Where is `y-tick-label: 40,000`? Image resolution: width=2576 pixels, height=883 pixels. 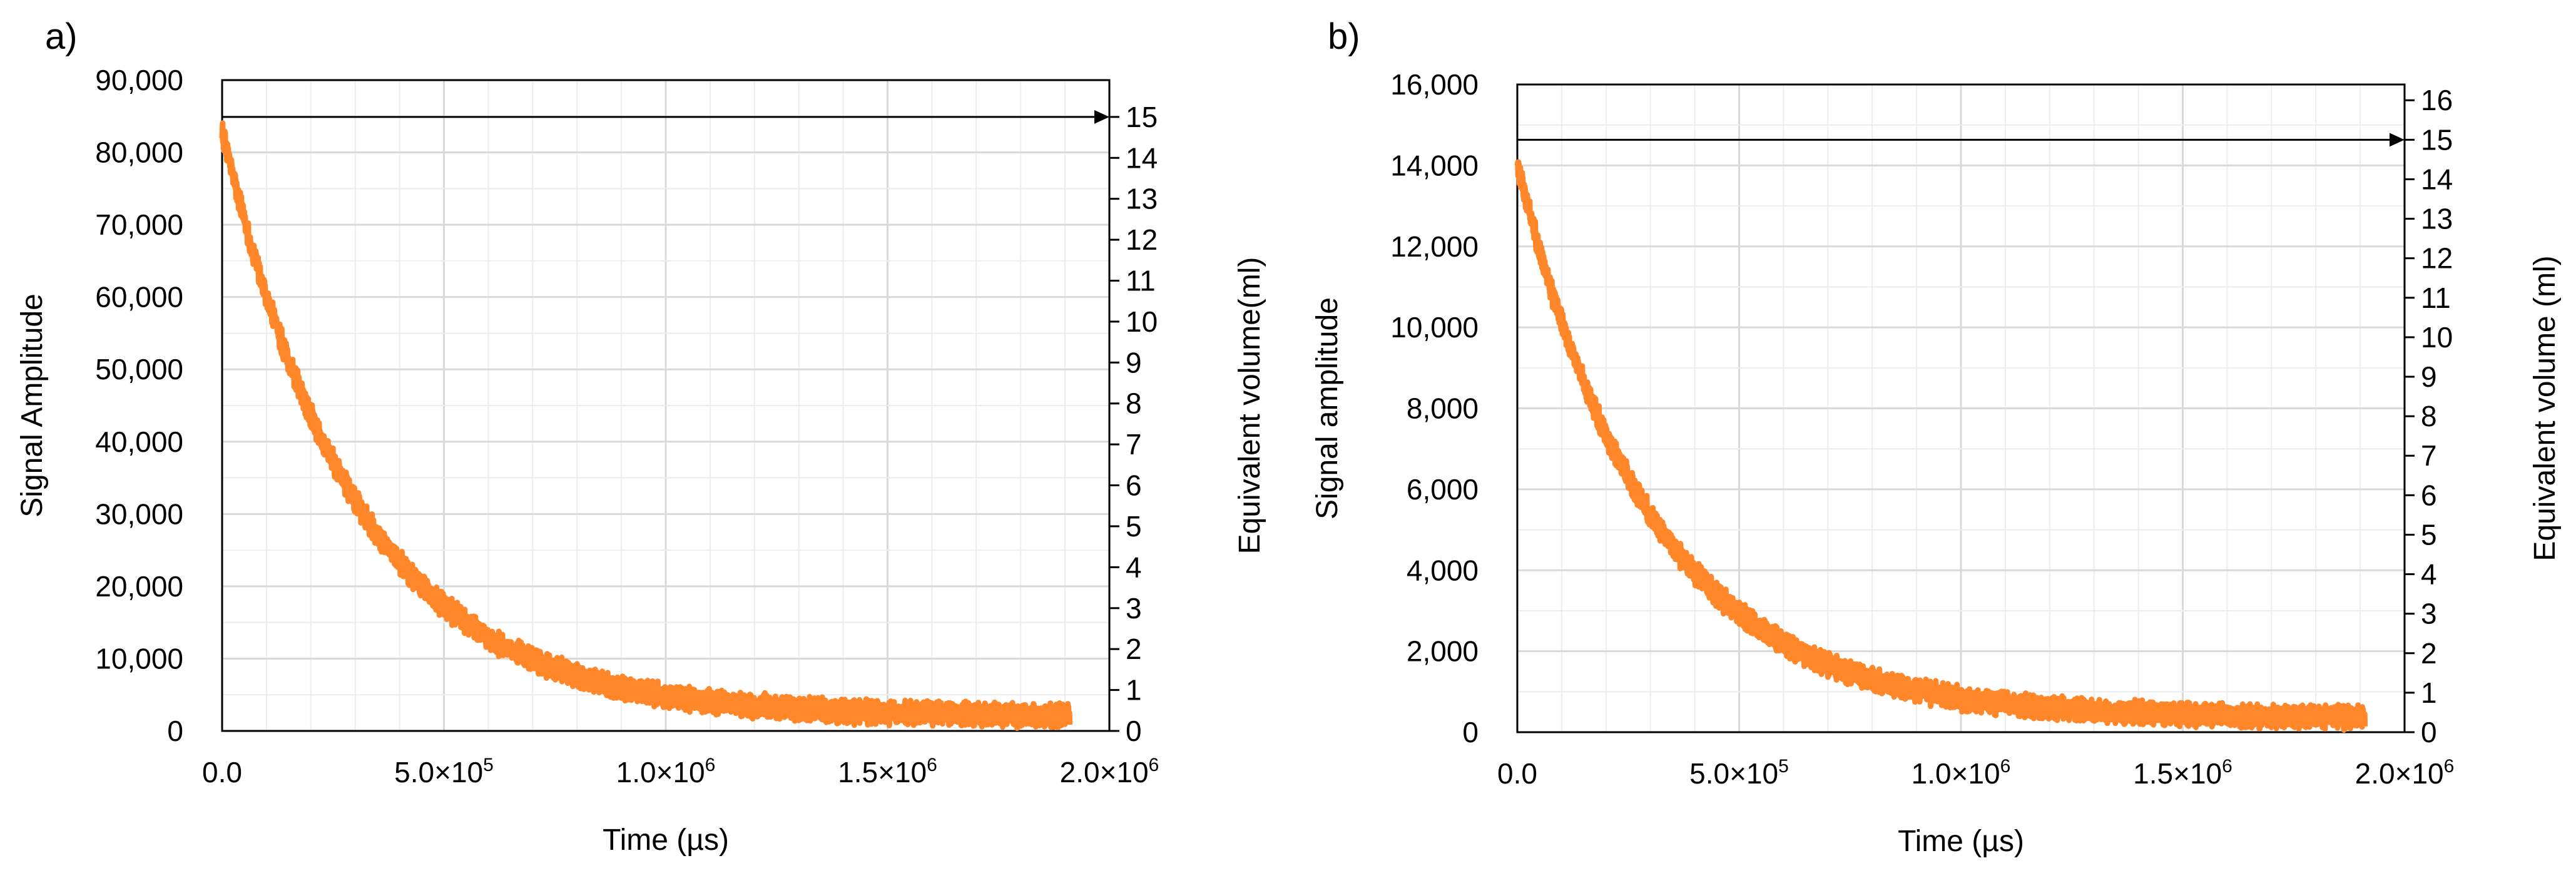
y-tick-label: 40,000 is located at coordinates (139, 442).